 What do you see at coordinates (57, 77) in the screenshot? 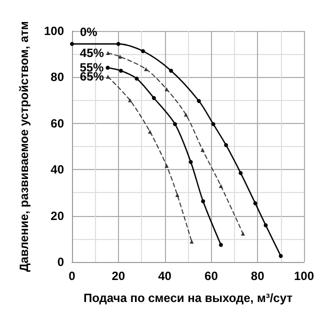
I see `y-tick-label: 80` at bounding box center [57, 77].